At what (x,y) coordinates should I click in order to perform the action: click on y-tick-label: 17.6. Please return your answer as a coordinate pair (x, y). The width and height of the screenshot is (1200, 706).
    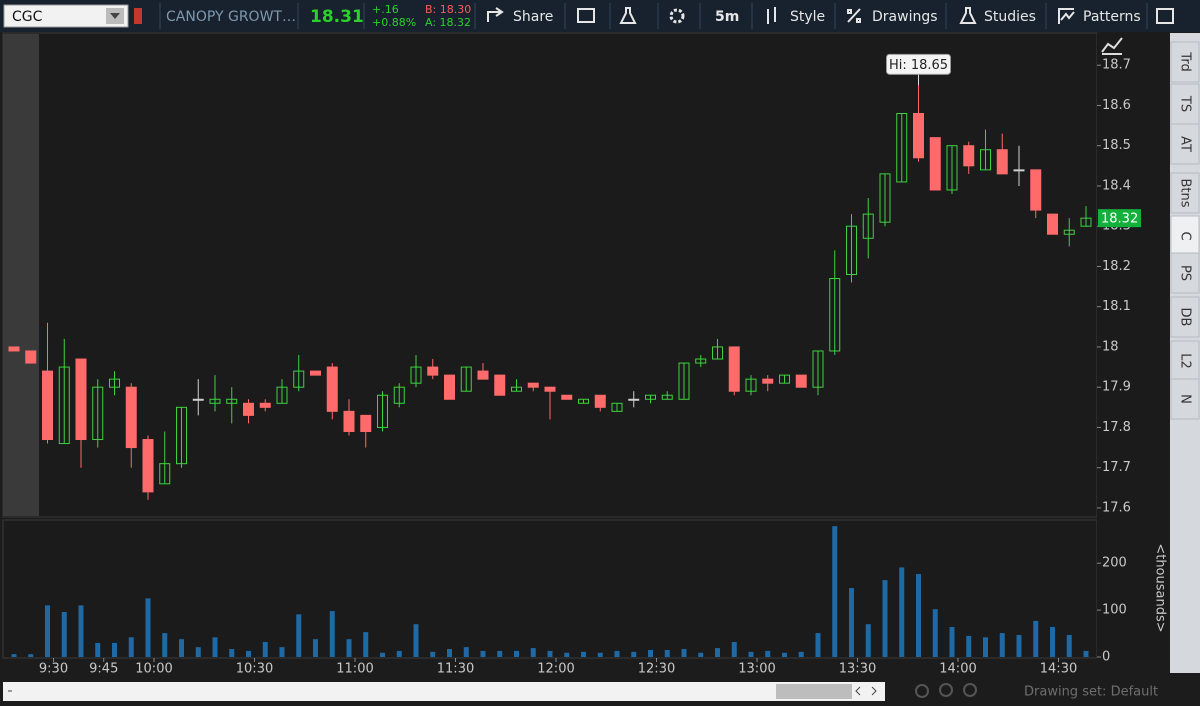
    Looking at the image, I should click on (1116, 507).